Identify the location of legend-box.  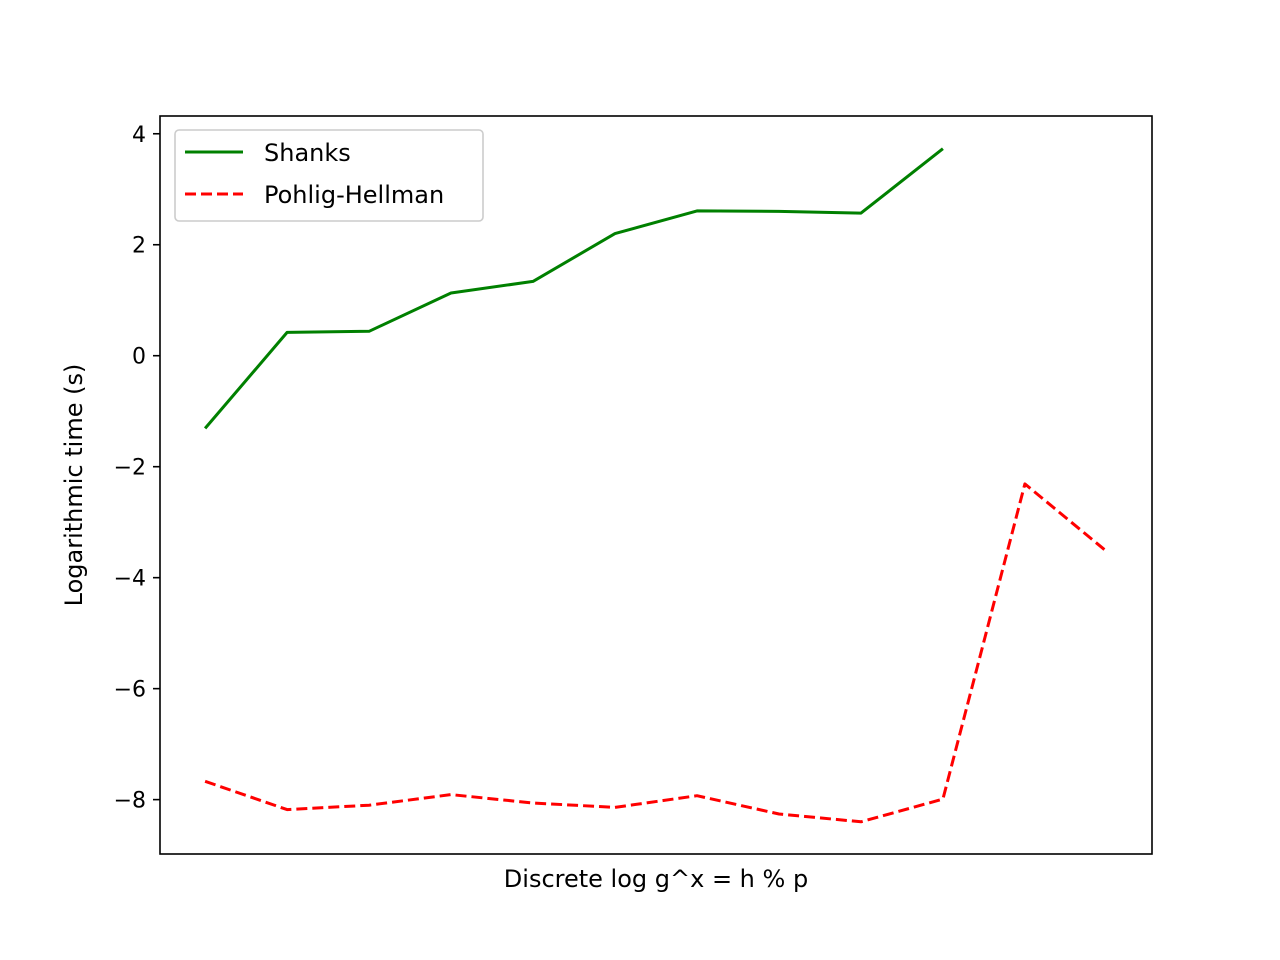
(329, 175).